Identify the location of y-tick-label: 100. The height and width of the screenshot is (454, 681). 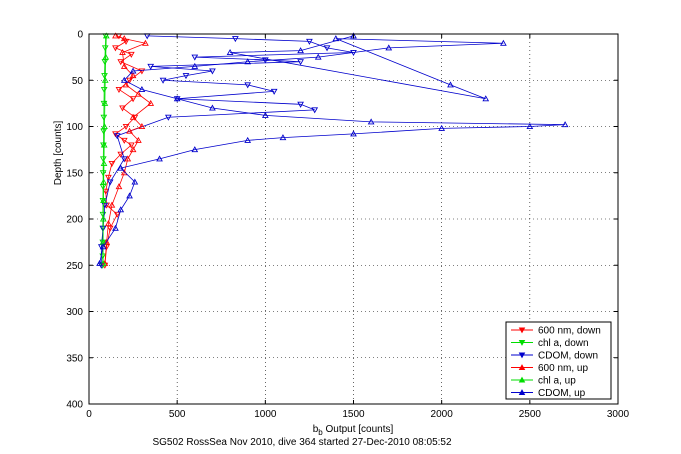
(74, 127).